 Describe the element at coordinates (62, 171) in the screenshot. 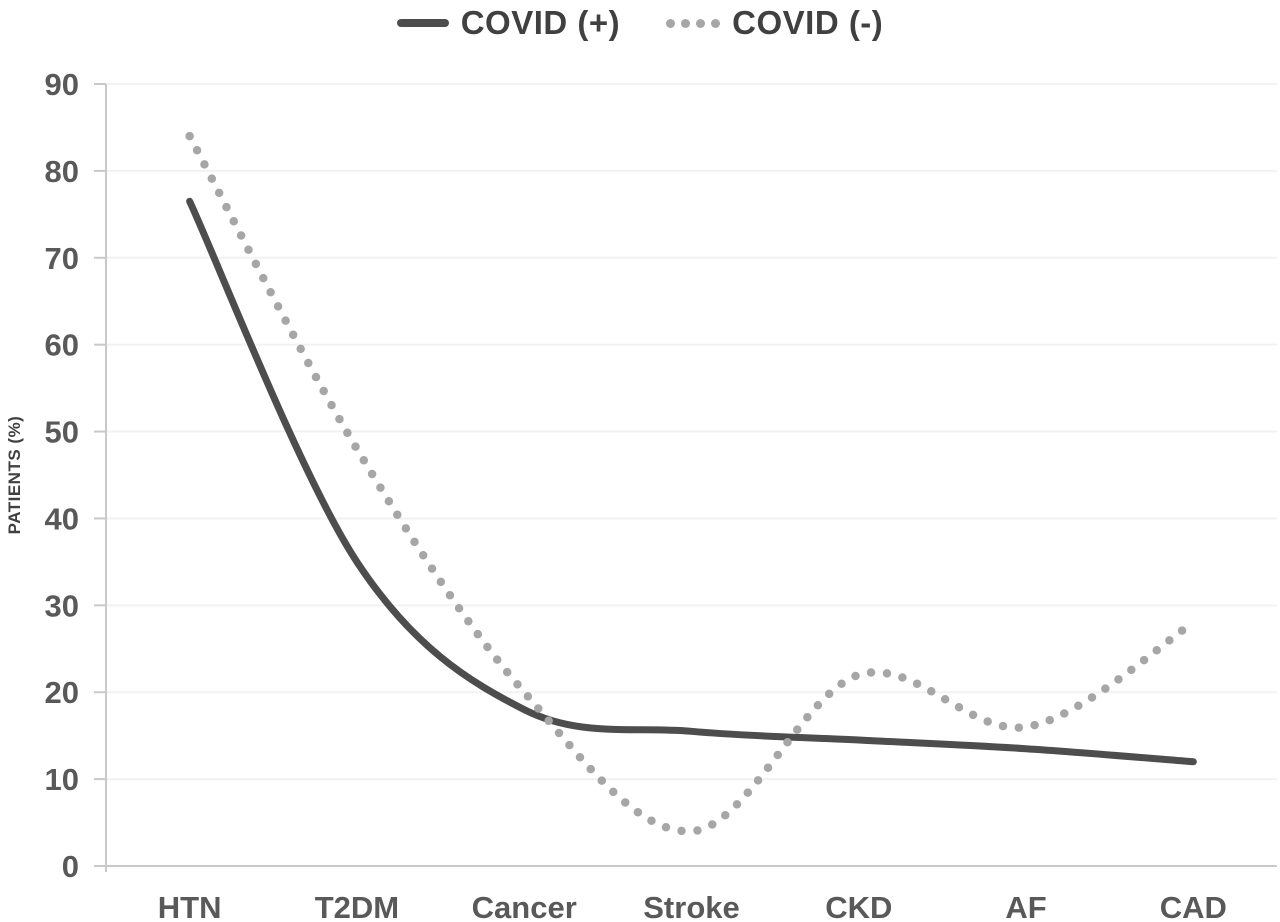

I see `y-tick-label: 80` at that location.